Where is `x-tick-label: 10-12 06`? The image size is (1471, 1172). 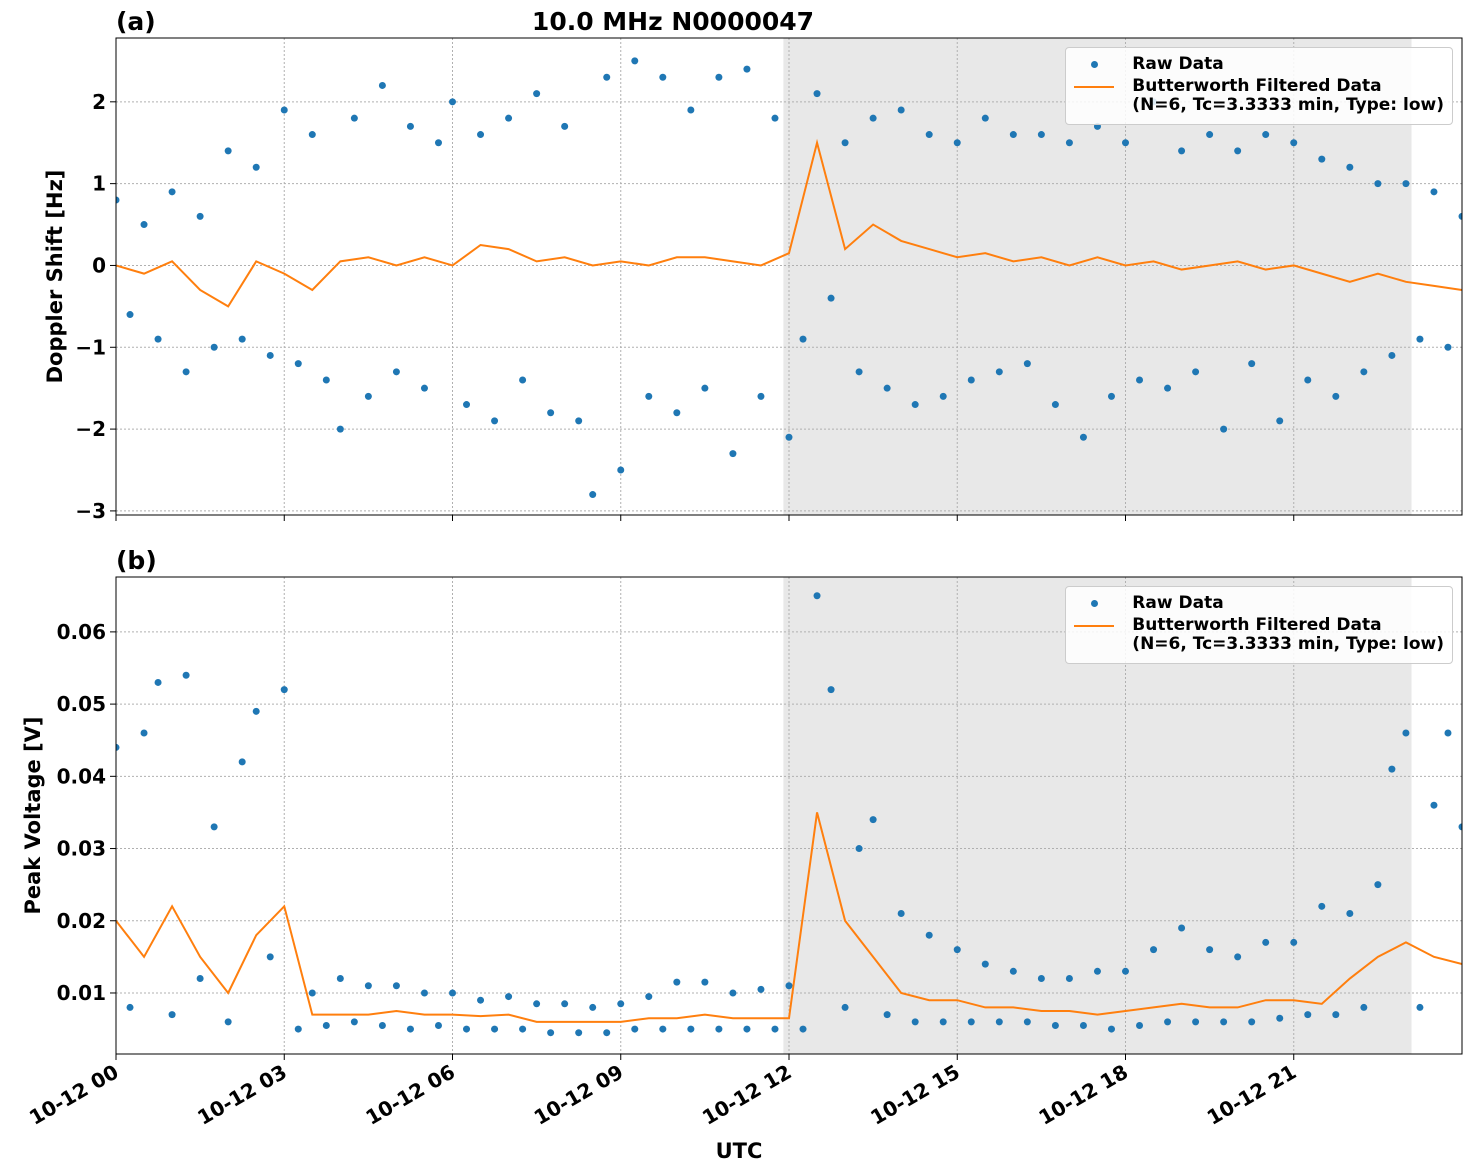
x-tick-label: 10-12 06 is located at coordinates (410, 1095).